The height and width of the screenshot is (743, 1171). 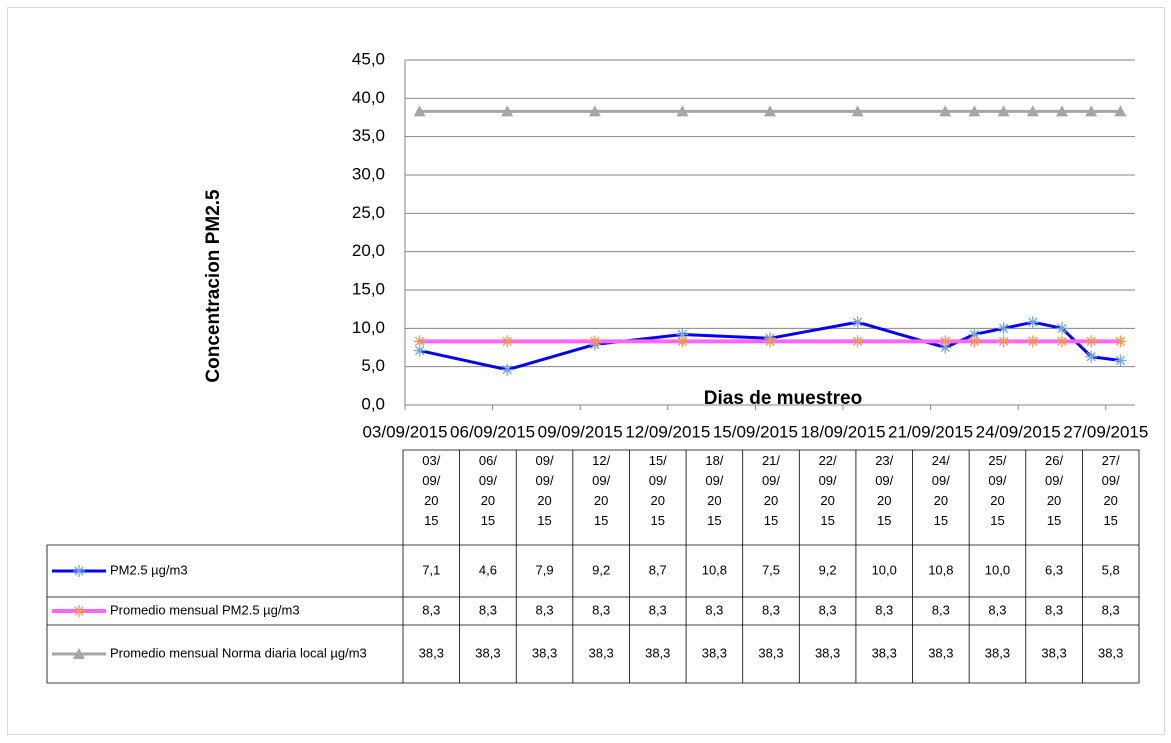 What do you see at coordinates (714, 490) in the screenshot?
I see `table-header: 18/09/20 15` at bounding box center [714, 490].